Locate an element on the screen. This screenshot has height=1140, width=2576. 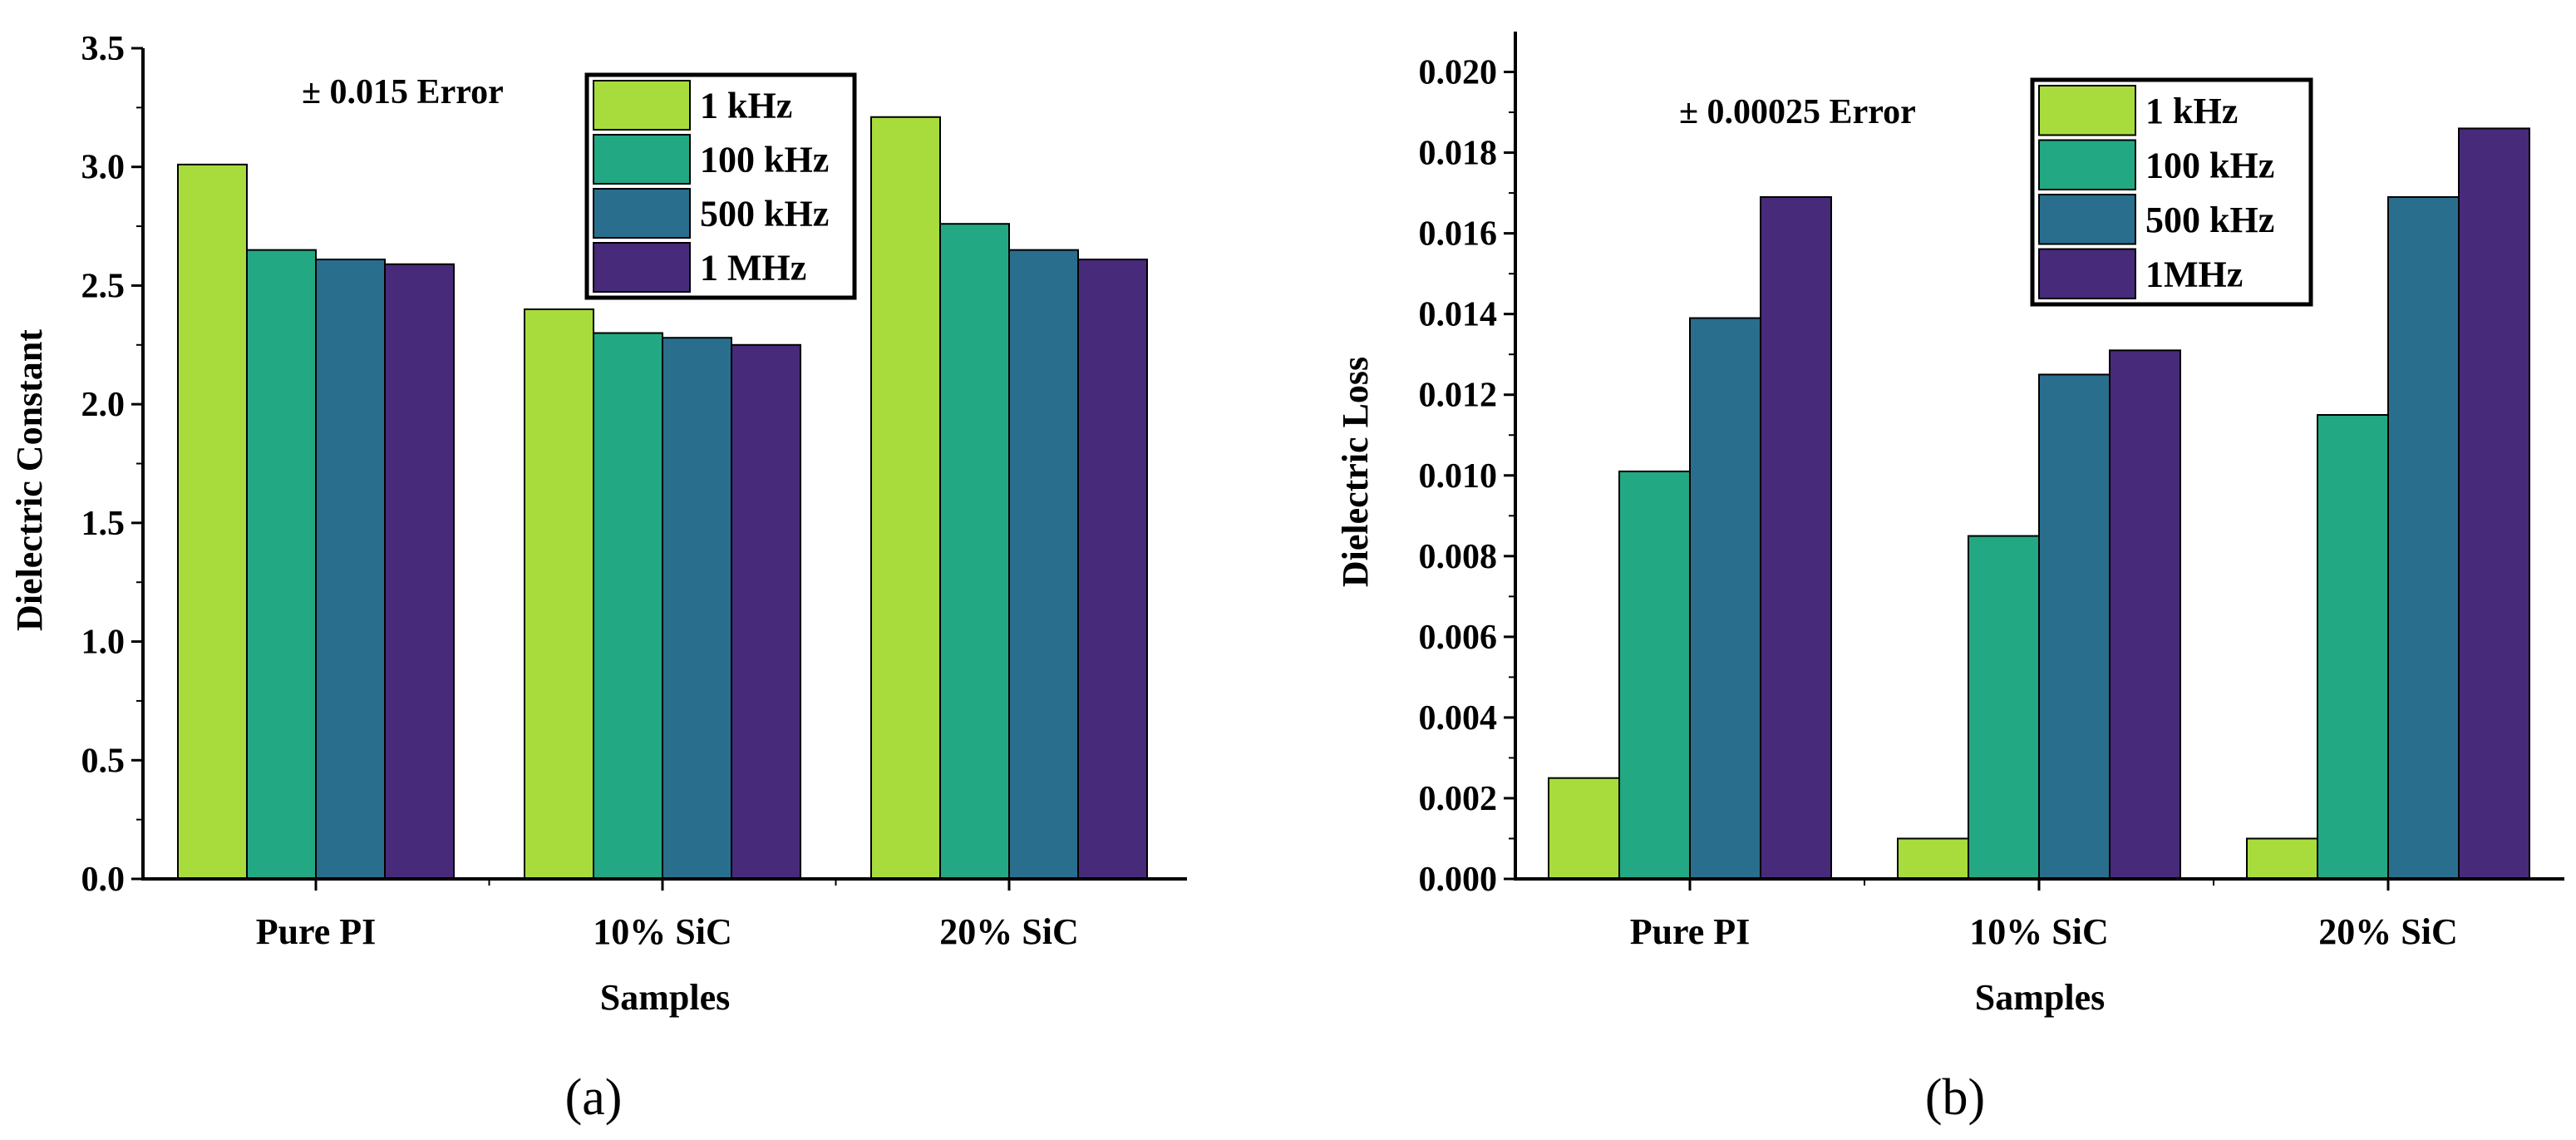
y-tick-label: 0.010 is located at coordinates (1458, 476).